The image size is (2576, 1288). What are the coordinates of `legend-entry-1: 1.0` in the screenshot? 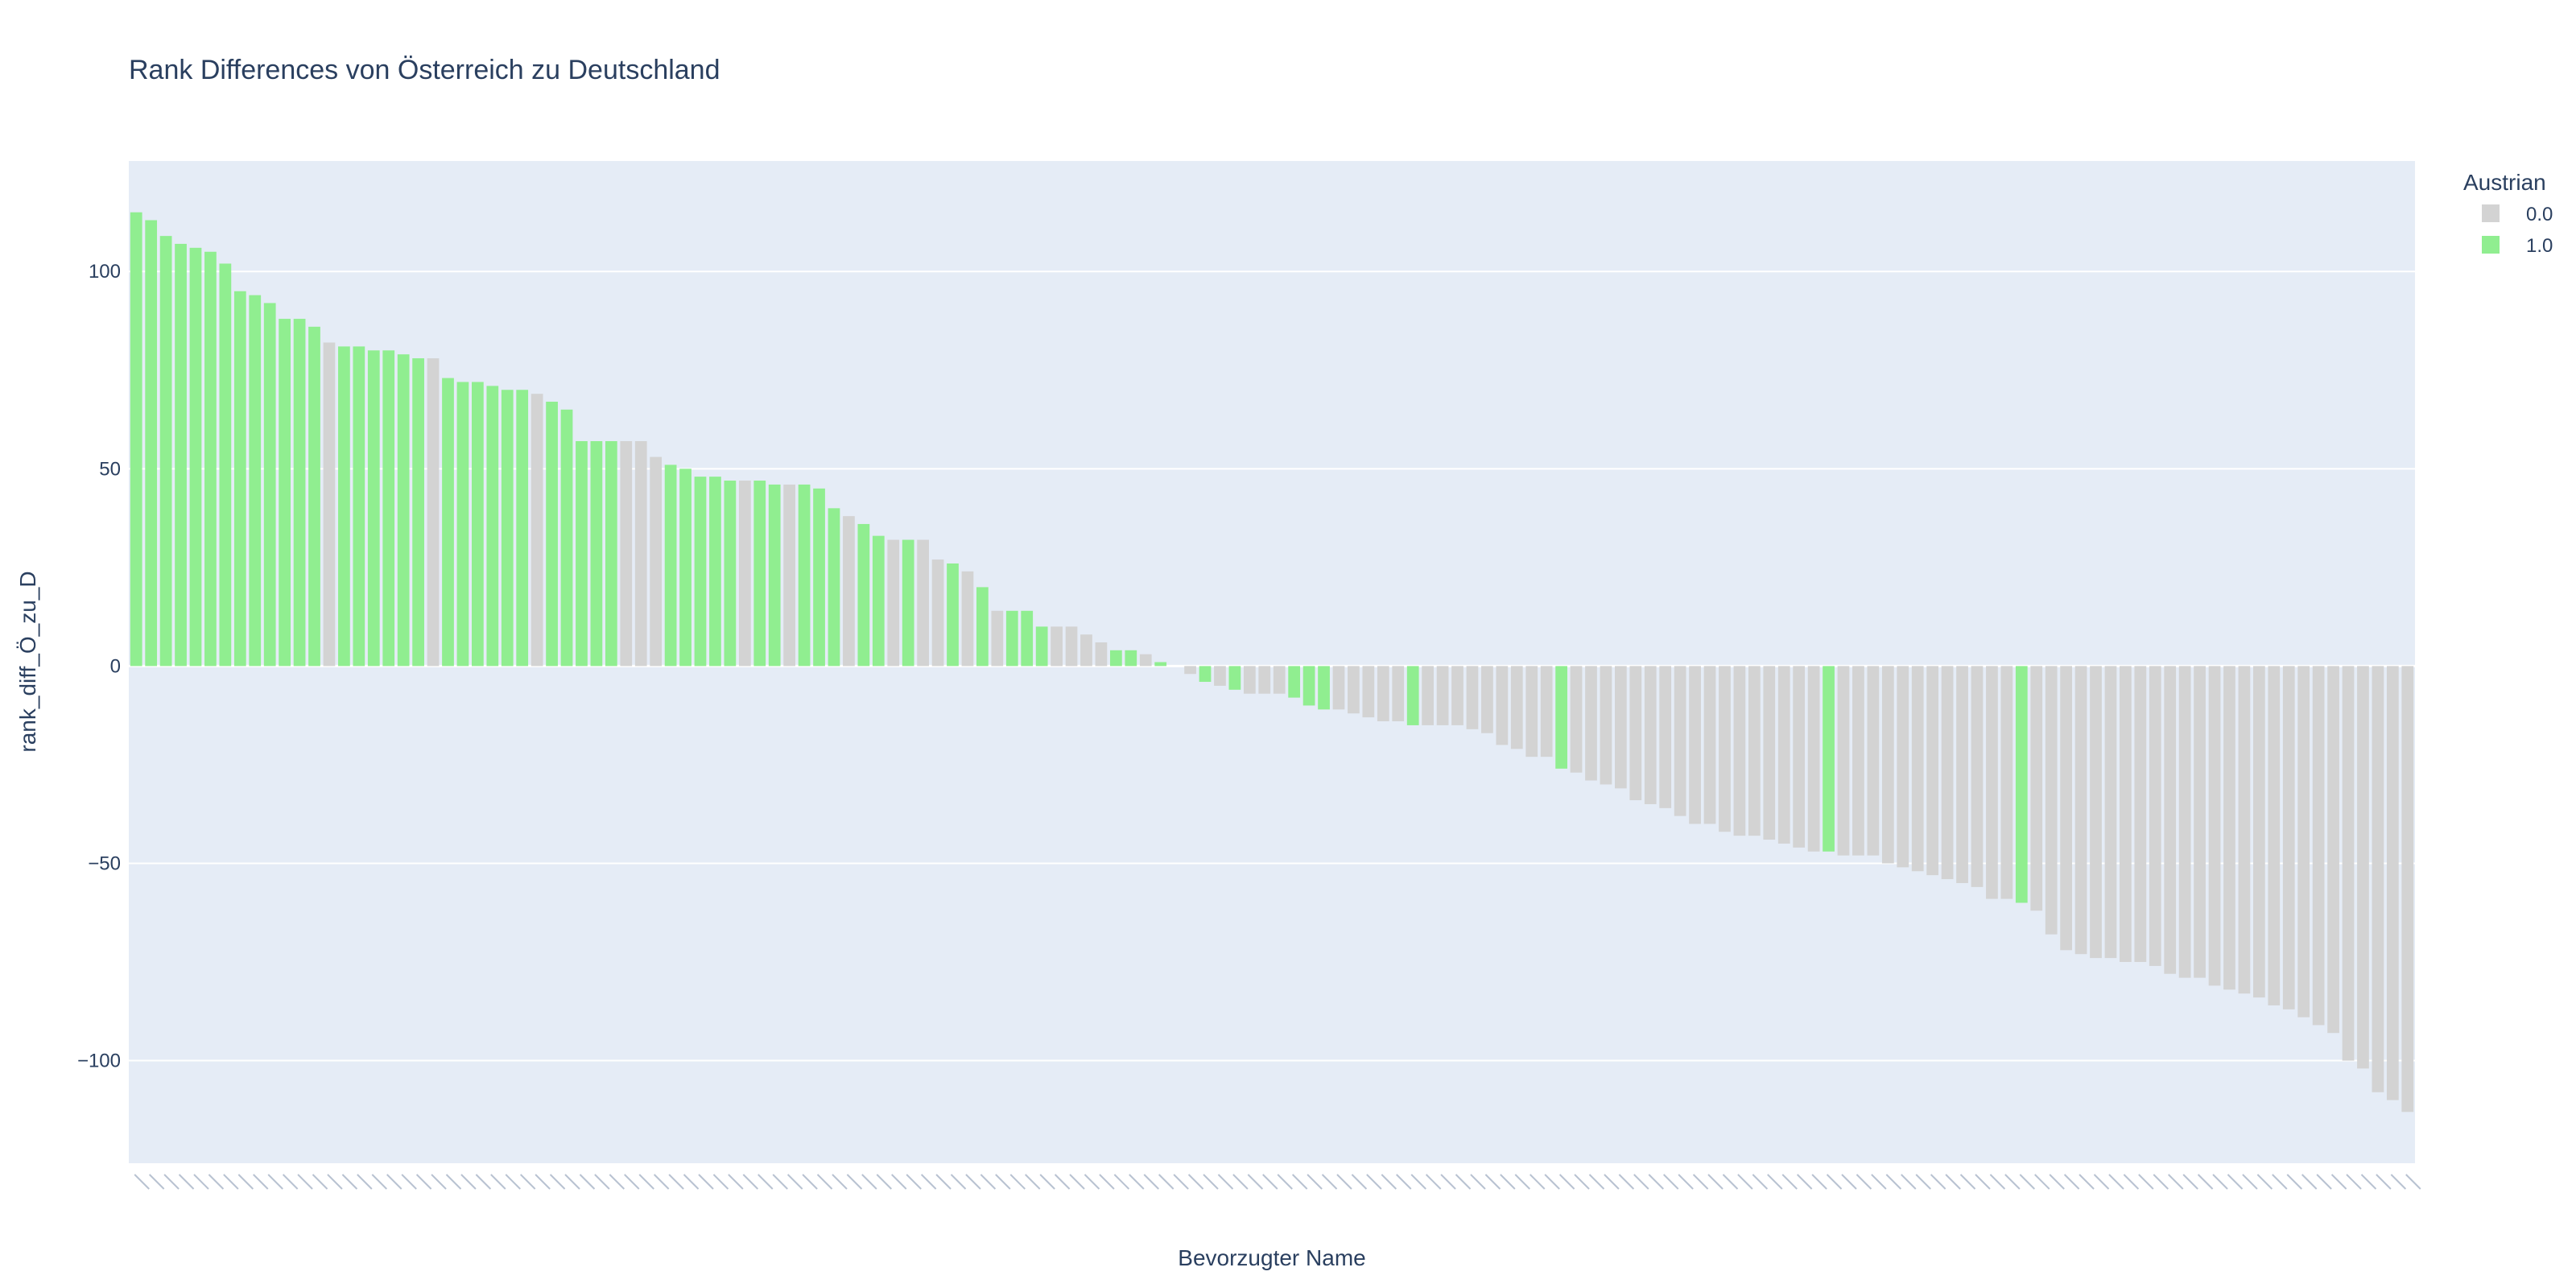 It's located at (2517, 246).